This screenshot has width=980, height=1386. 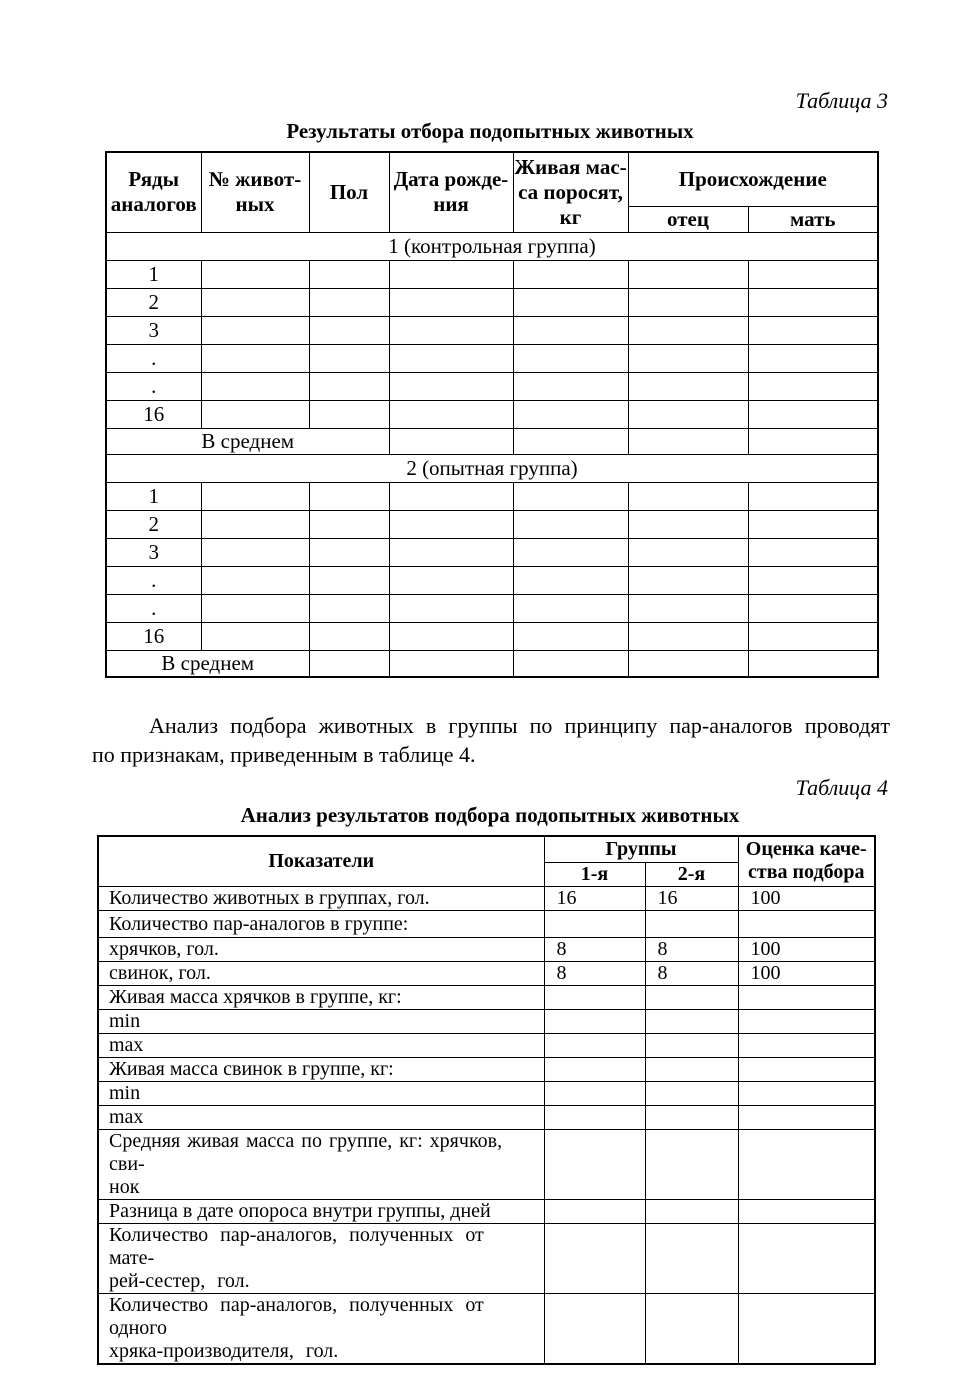 I want to click on group2-header-row: 2 (опытная группа), so click(x=492, y=468).